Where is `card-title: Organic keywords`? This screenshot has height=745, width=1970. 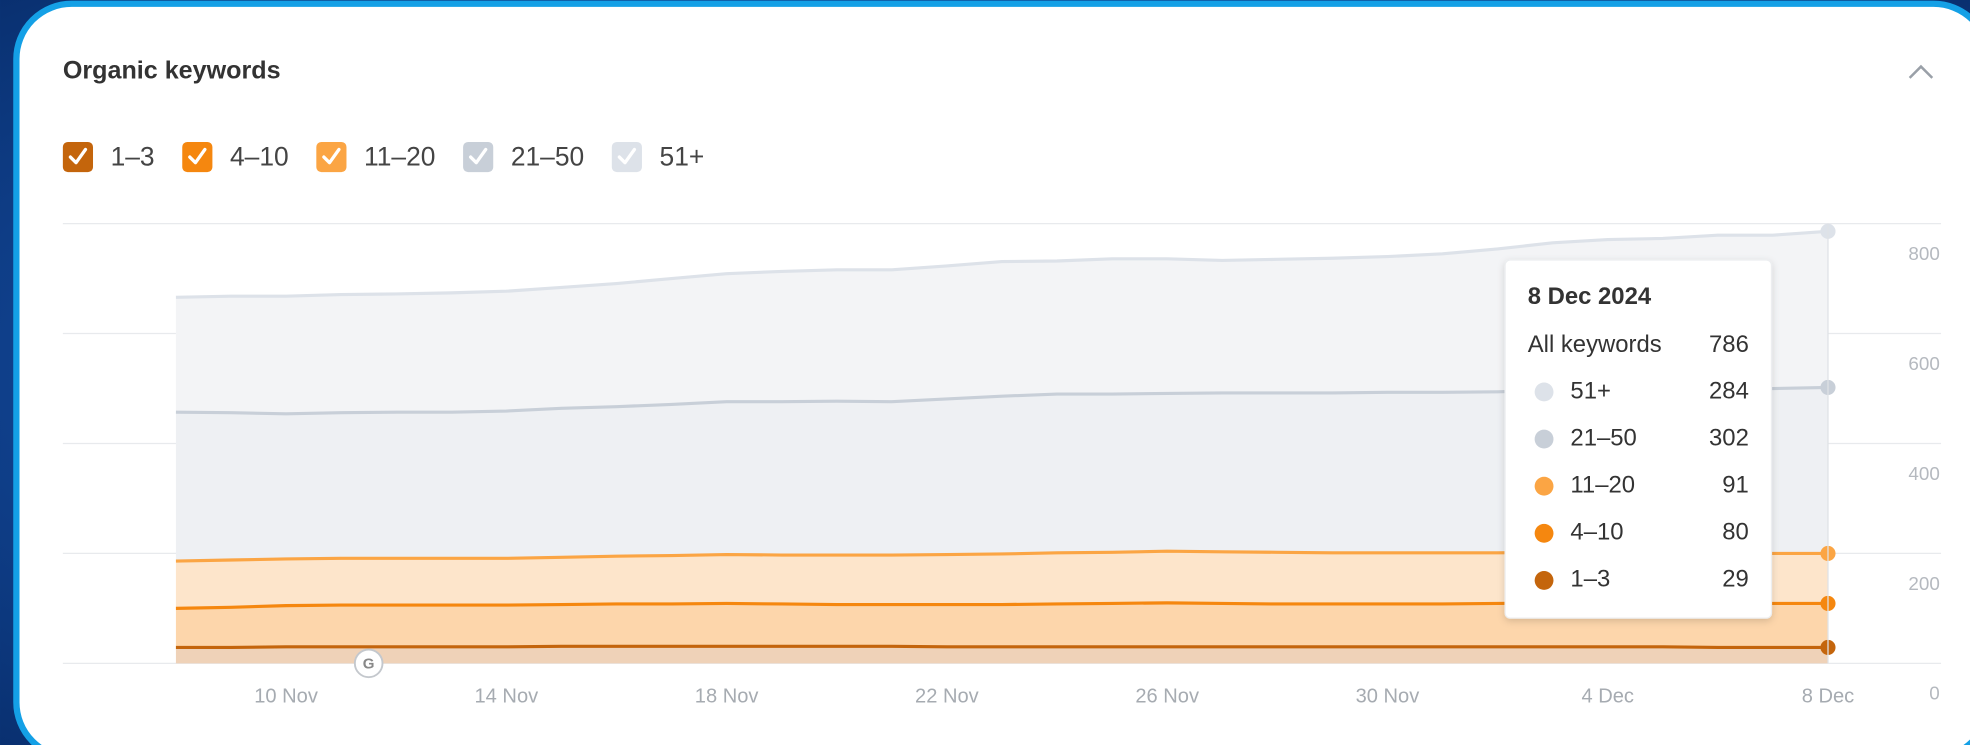 card-title: Organic keywords is located at coordinates (172, 70).